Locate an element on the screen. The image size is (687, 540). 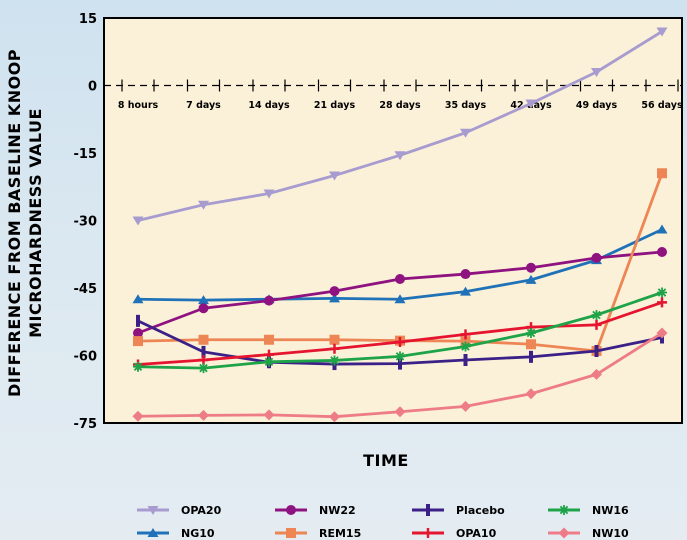
legend-item-nw16: NW16 is located at coordinates (588, 510).